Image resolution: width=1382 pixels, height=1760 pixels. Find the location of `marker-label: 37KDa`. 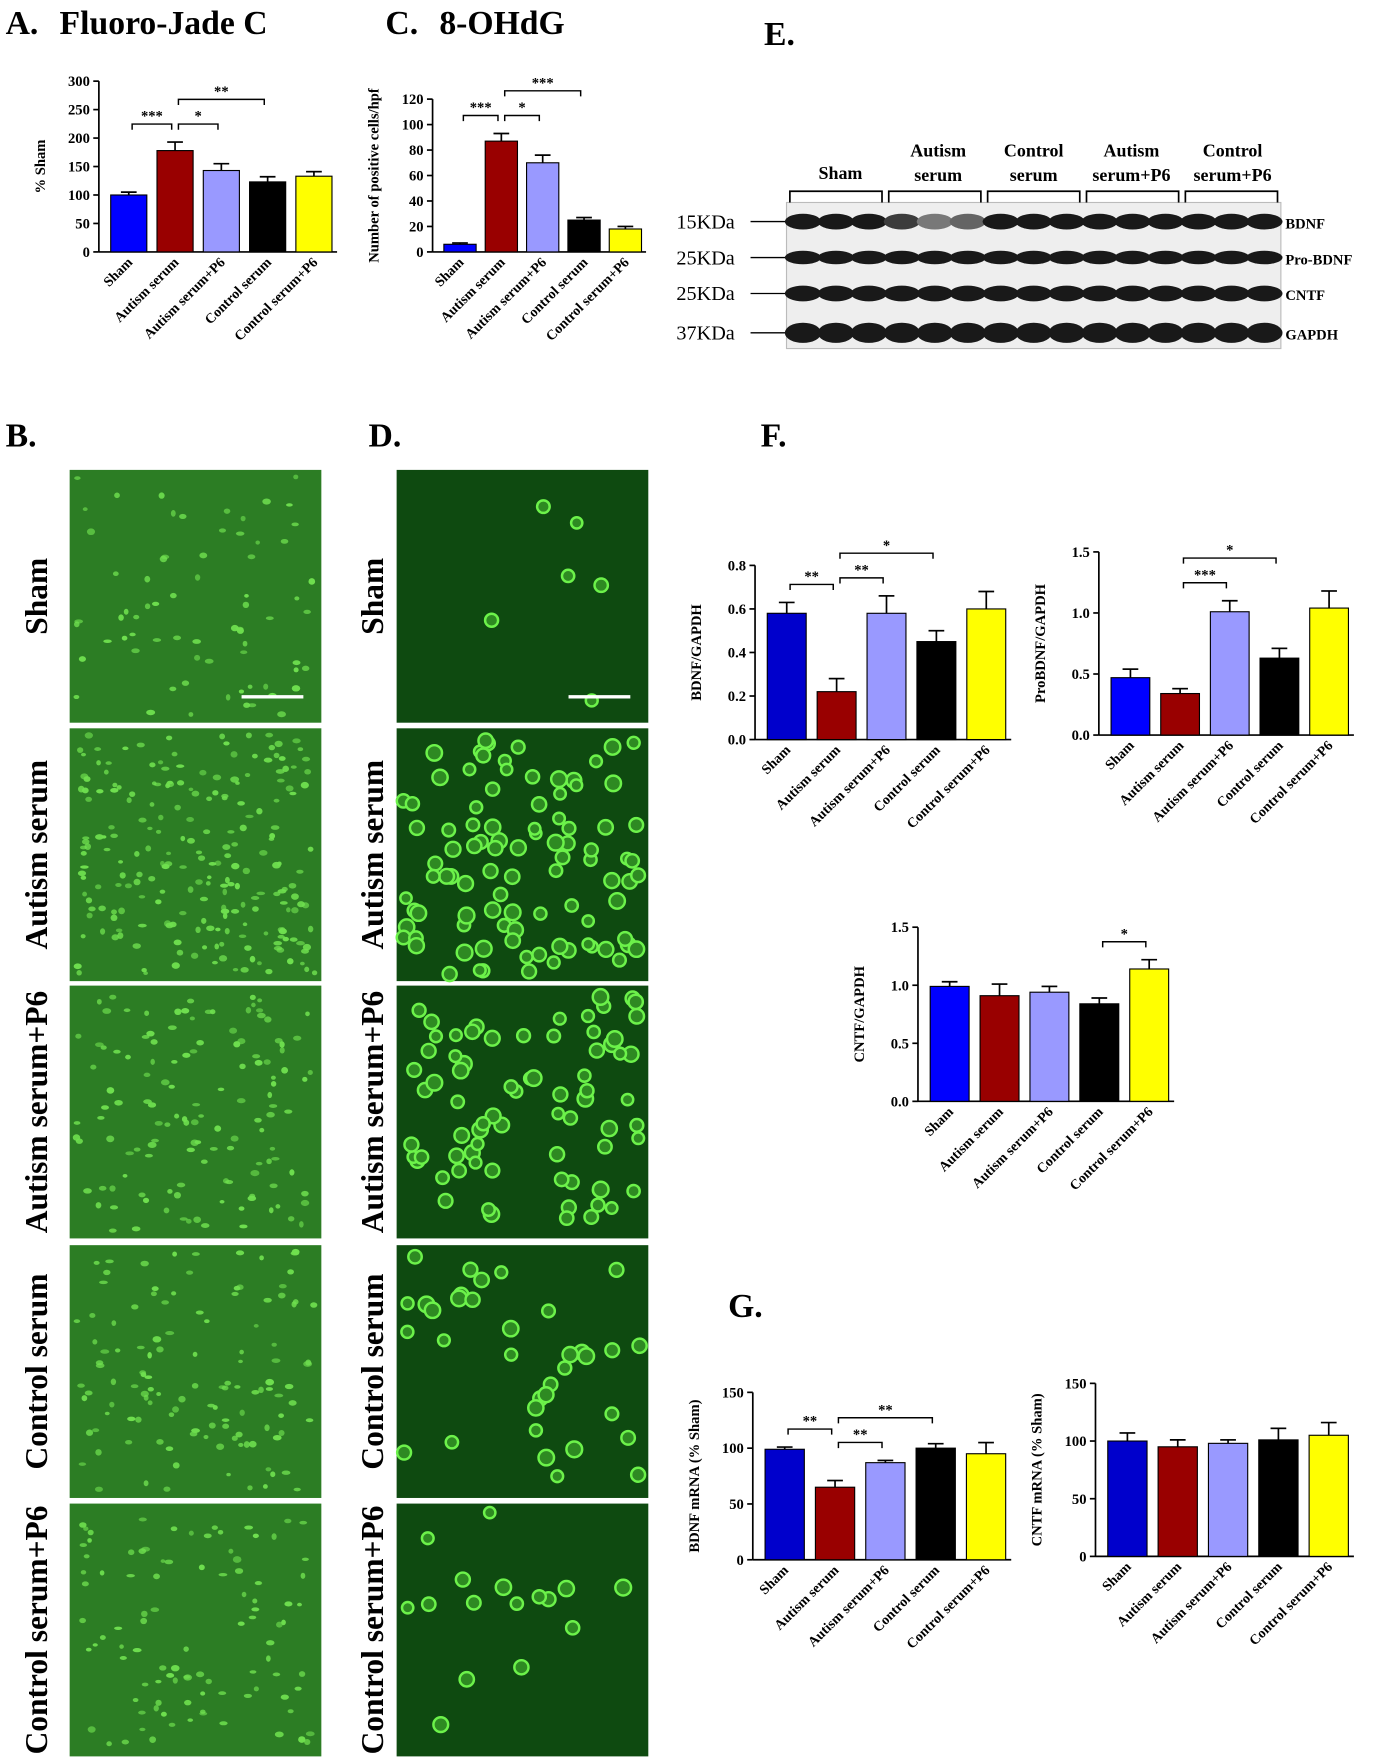

marker-label: 37KDa is located at coordinates (705, 334).